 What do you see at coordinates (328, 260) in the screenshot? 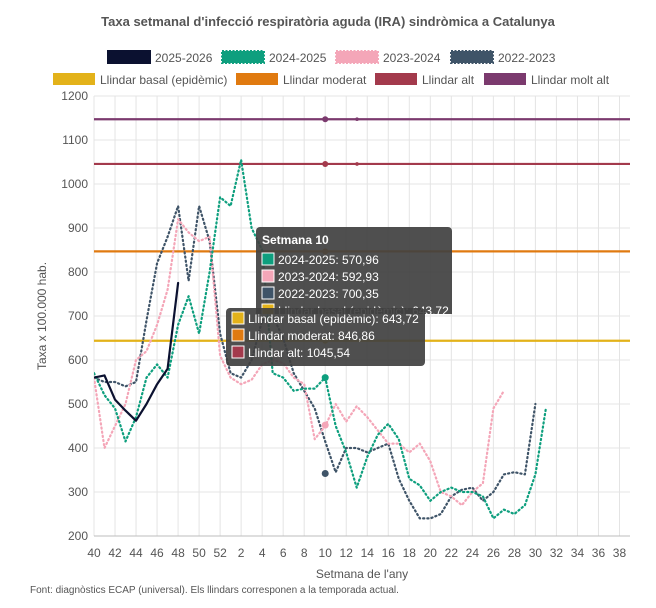
I see `tooltip-row: 2024-2025: 570,96` at bounding box center [328, 260].